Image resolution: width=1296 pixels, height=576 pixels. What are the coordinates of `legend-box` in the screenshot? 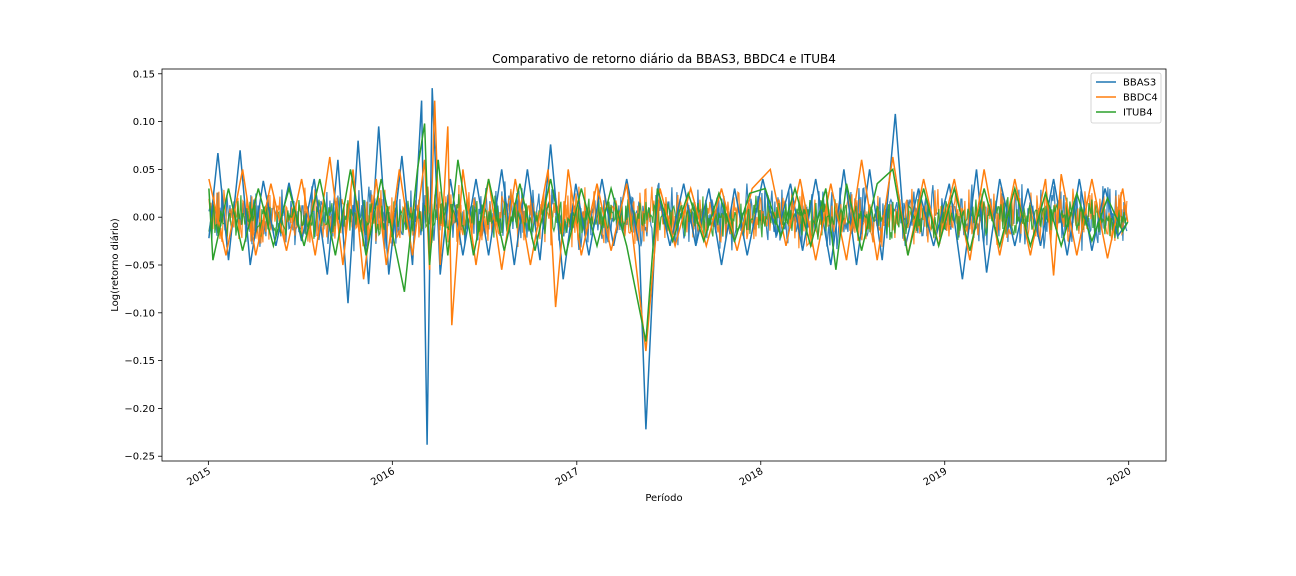 It's located at (1126, 98).